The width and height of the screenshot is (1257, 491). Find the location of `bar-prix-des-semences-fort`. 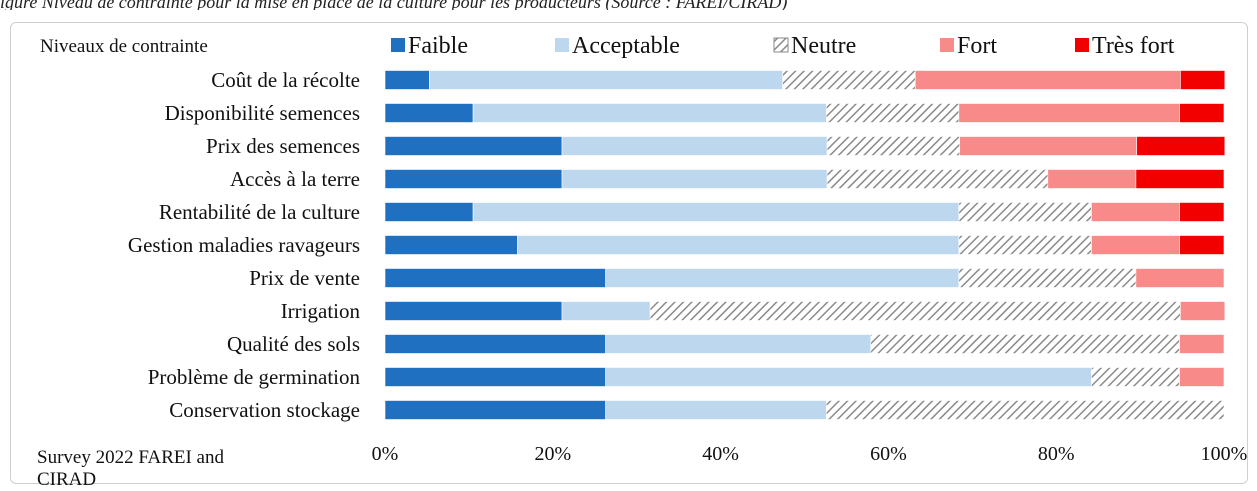

bar-prix-des-semences-fort is located at coordinates (1048, 146).